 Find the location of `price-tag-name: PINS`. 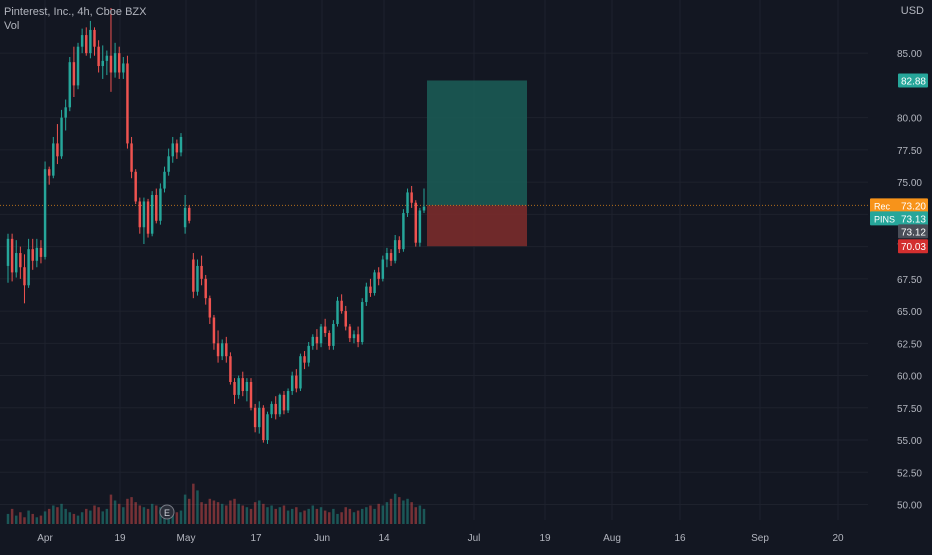

price-tag-name: PINS is located at coordinates (884, 219).